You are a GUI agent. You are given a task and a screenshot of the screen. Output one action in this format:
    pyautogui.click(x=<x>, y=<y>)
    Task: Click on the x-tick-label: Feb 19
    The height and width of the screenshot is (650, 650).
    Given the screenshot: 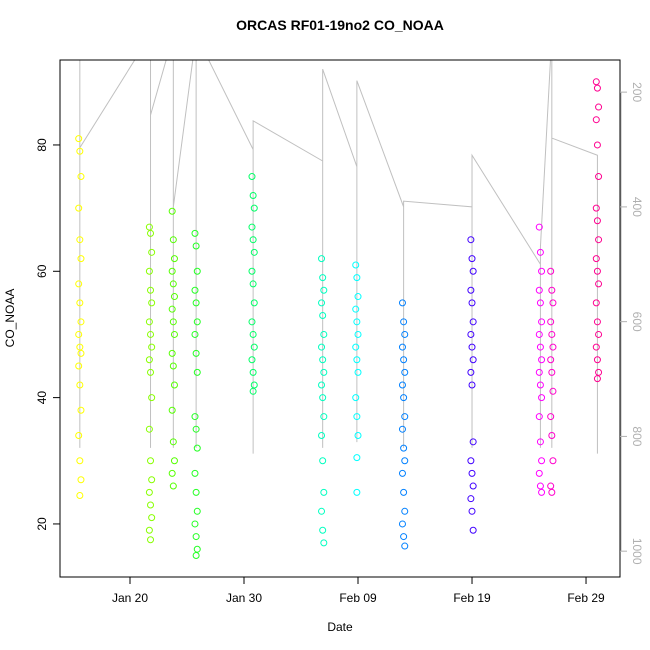 What is the action you would take?
    pyautogui.click(x=472, y=598)
    